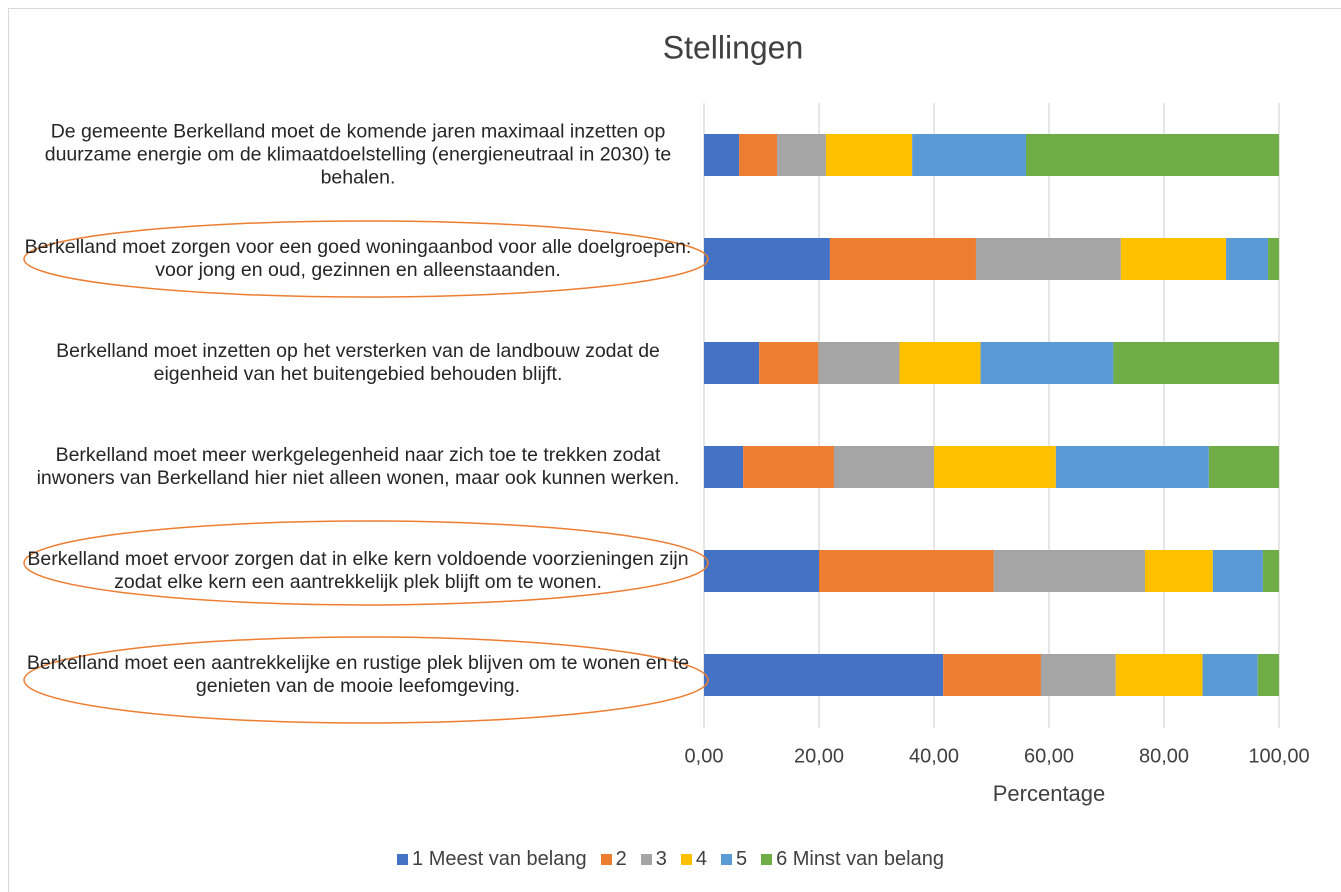  What do you see at coordinates (670, 859) in the screenshot?
I see `legend: 1 Meest van belang 2 3 4 5 6 Minst van belang` at bounding box center [670, 859].